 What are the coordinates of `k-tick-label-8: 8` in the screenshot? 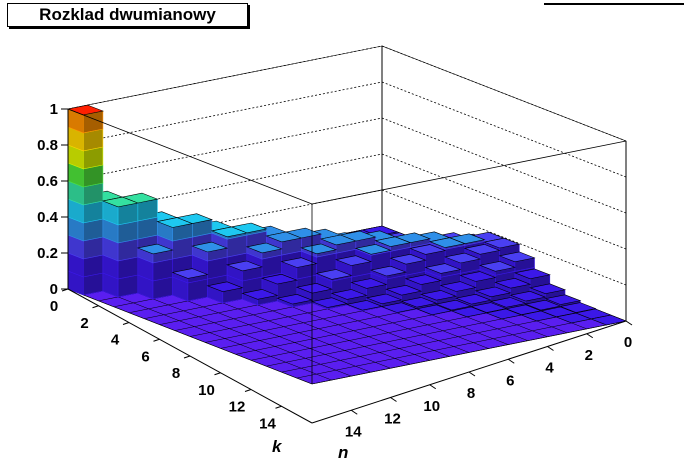 It's located at (176, 373).